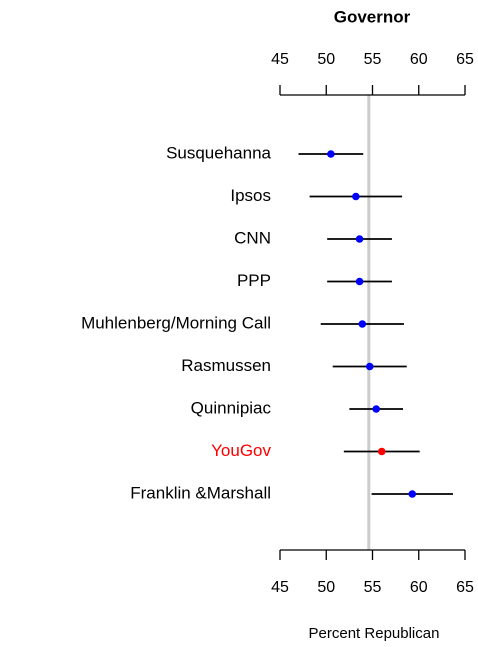 The width and height of the screenshot is (478, 647). I want to click on row-label: Franklin &Marshall, so click(200, 492).